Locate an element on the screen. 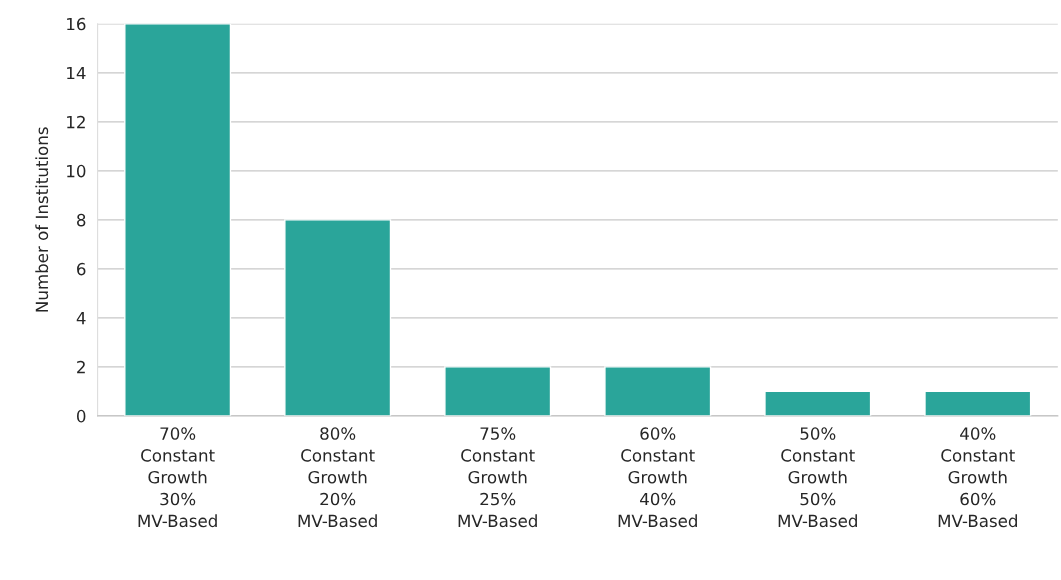 The image size is (1061, 580). x-tick-label: 80% Constant Growth 20% MV-Based is located at coordinates (337, 477).